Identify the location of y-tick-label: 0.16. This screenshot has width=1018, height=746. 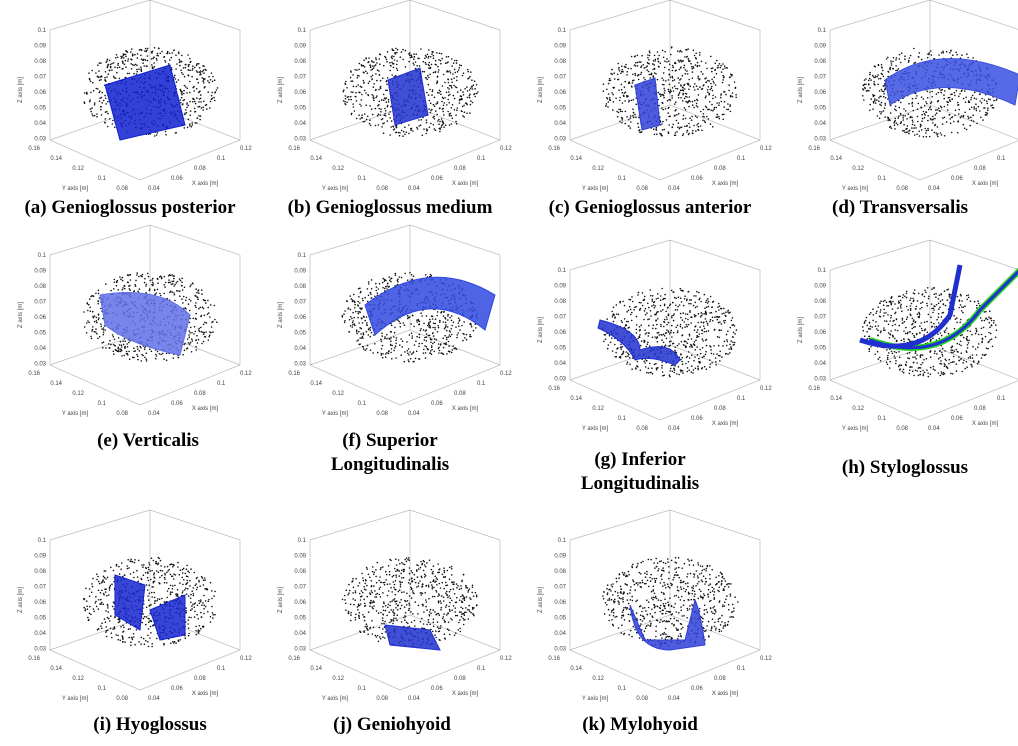
(294, 374).